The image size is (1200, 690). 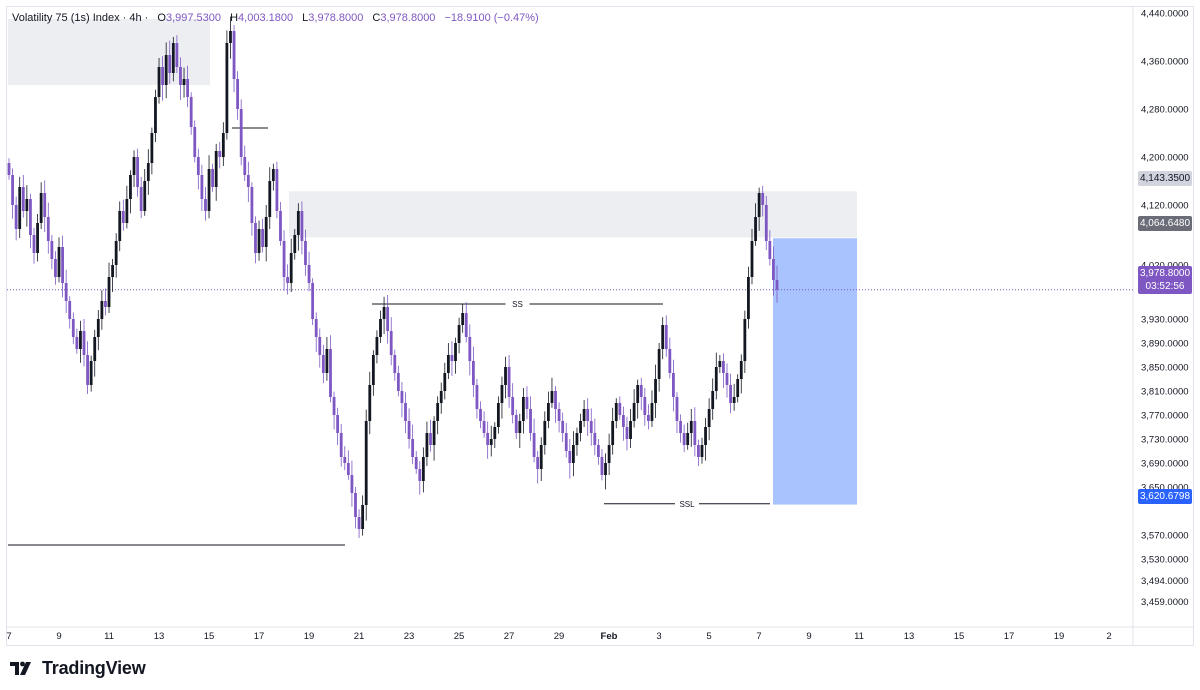 What do you see at coordinates (758, 636) in the screenshot?
I see `x-tick-15: 7` at bounding box center [758, 636].